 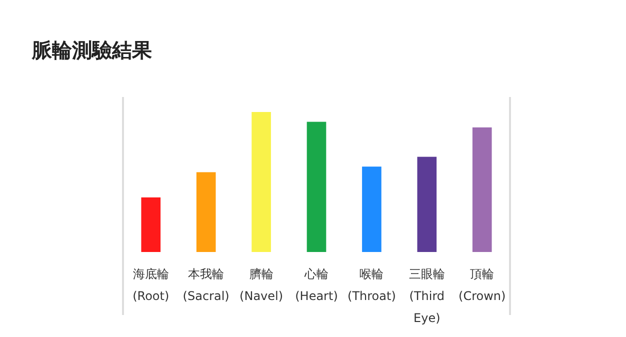 What do you see at coordinates (372, 285) in the screenshot?
I see `x-tick-label: 喉輪 (Throat)` at bounding box center [372, 285].